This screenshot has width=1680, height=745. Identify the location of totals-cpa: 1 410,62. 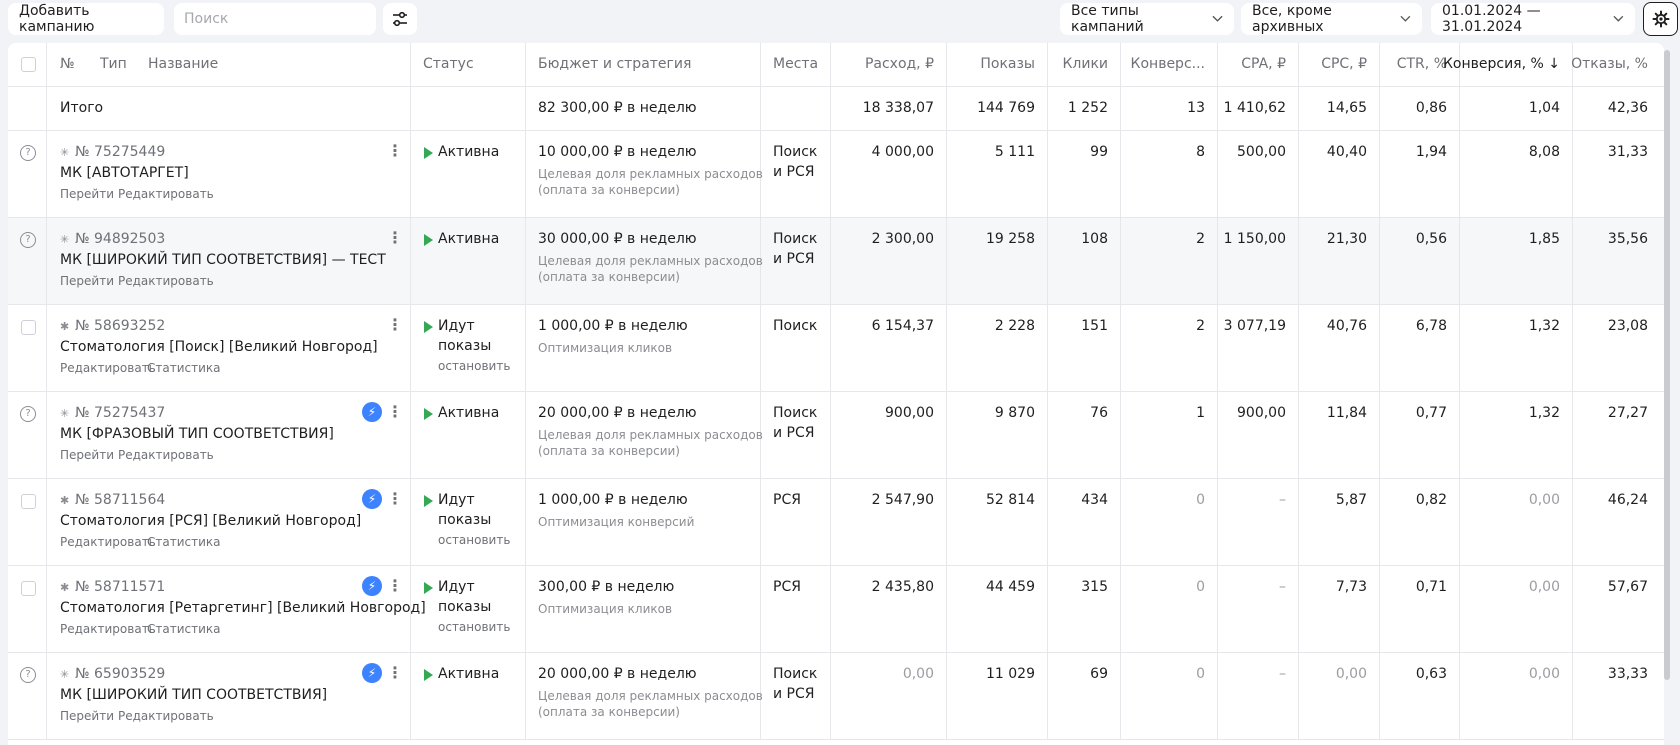
(1254, 108).